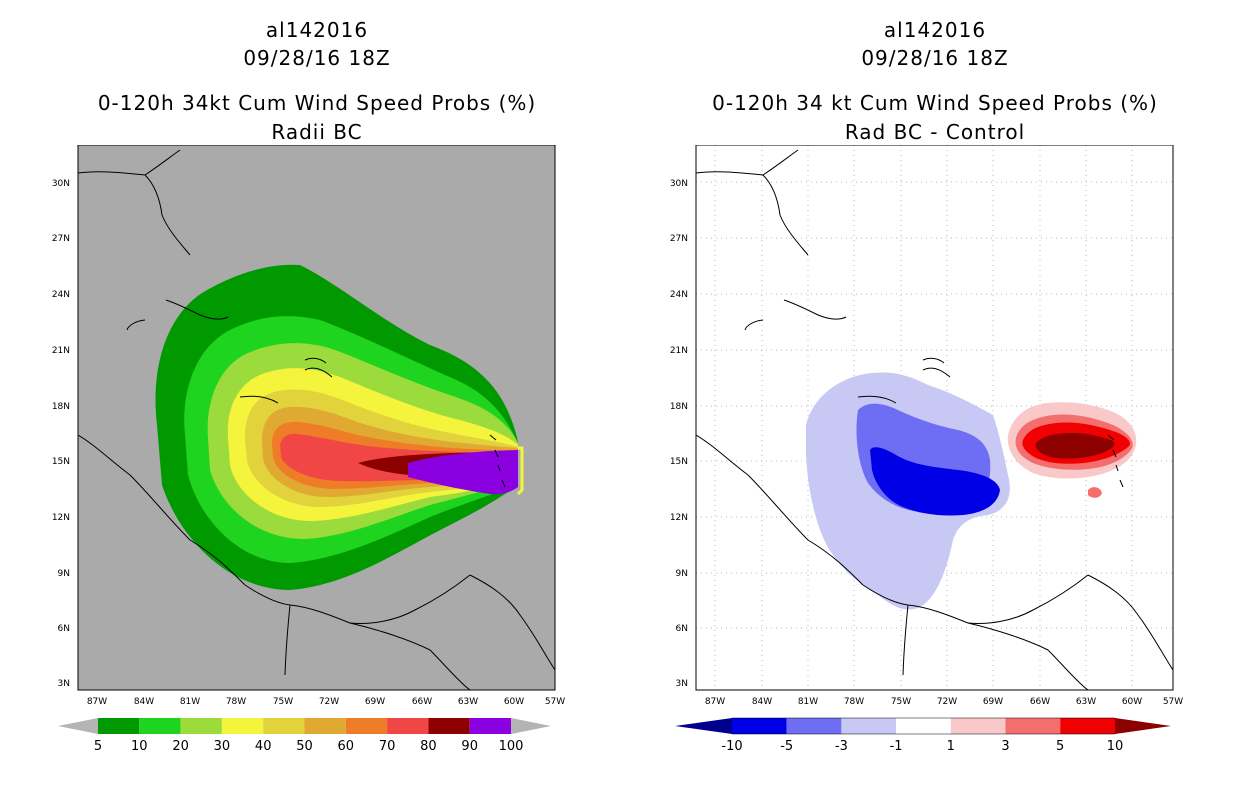  What do you see at coordinates (1005, 746) in the screenshot?
I see `colorbar-label: 3` at bounding box center [1005, 746].